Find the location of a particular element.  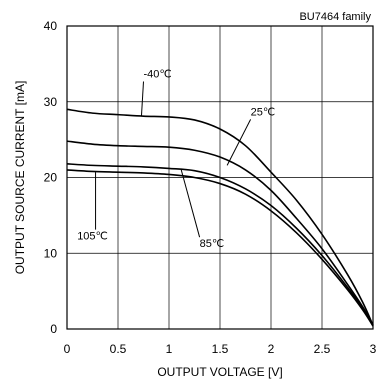

y-tick-label: 30 is located at coordinates (51, 102).